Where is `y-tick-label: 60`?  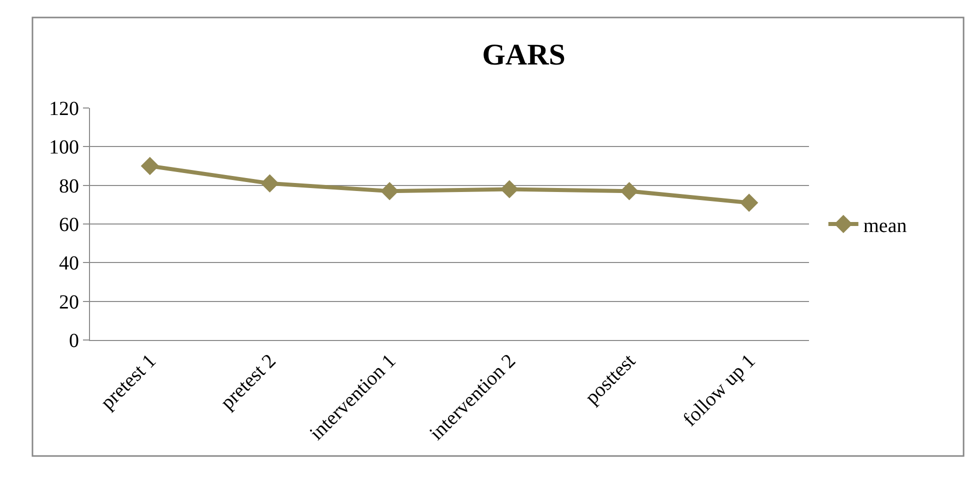 y-tick-label: 60 is located at coordinates (69, 225).